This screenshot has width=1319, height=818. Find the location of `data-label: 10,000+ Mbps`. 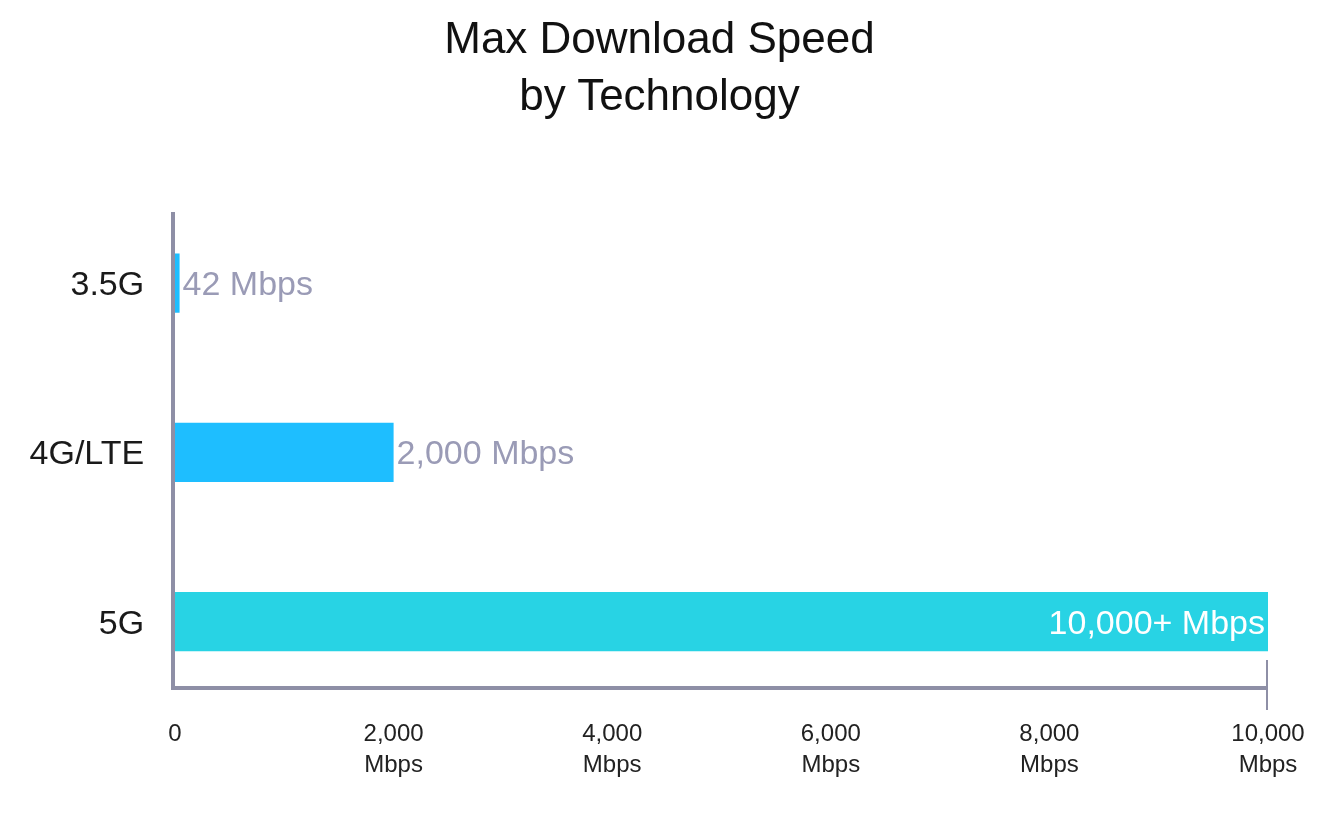

data-label: 10,000+ Mbps is located at coordinates (1156, 621).